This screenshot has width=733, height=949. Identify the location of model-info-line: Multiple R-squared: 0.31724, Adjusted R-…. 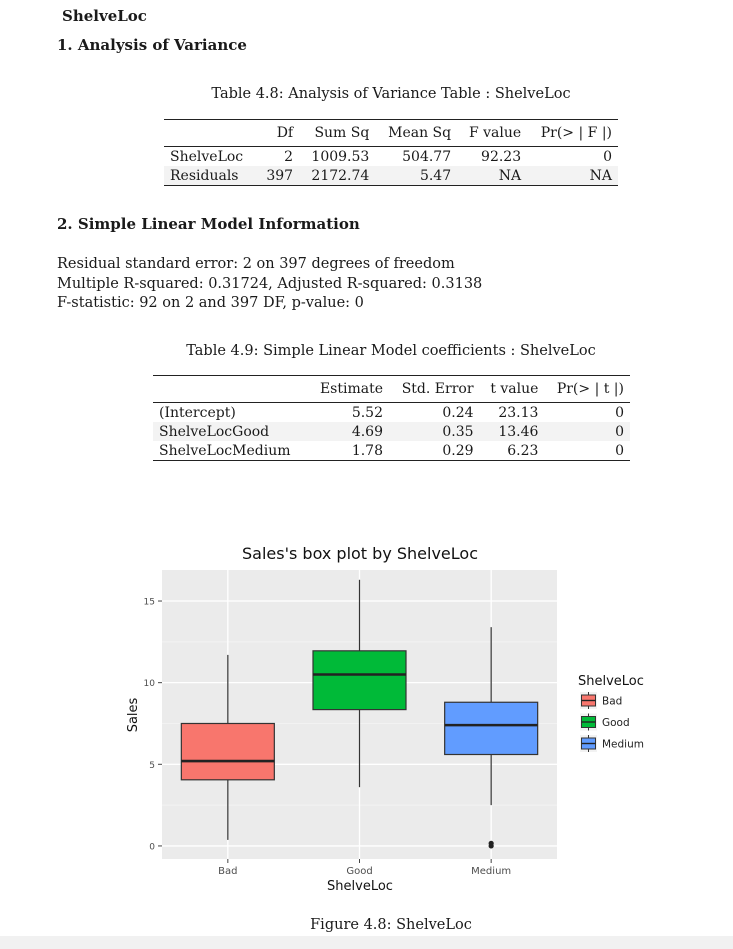
(270, 283).